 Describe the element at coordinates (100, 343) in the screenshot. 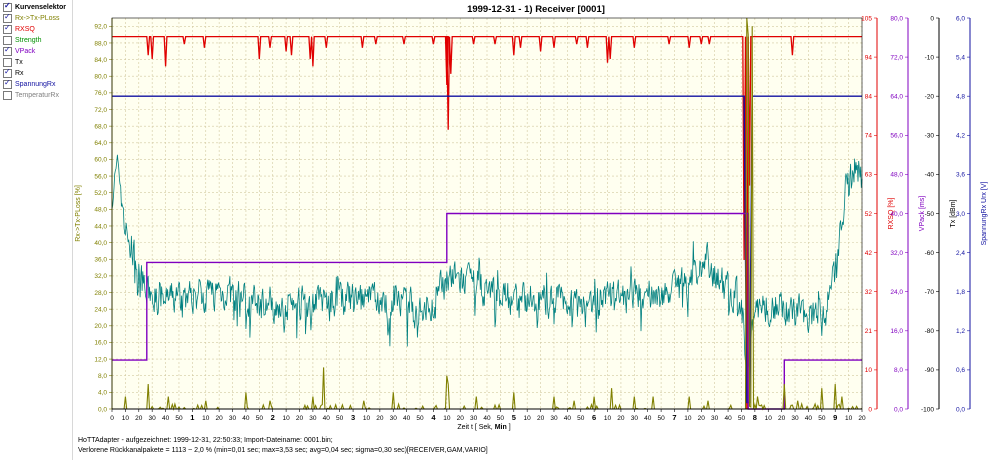

I see `y-tick-label-left: 16,0` at that location.